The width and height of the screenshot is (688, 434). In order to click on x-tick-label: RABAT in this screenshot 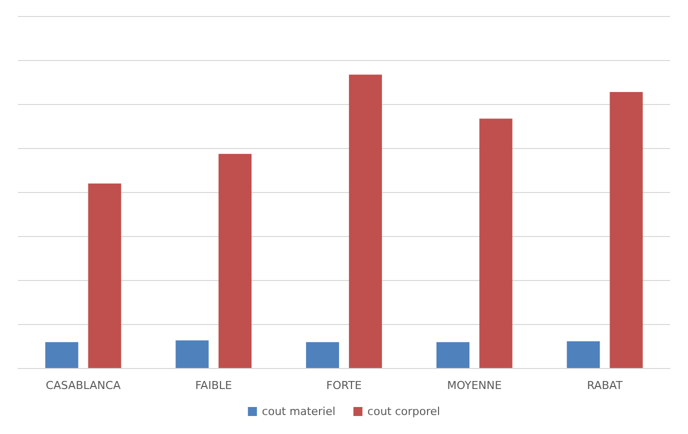, I will do `click(604, 385)`.